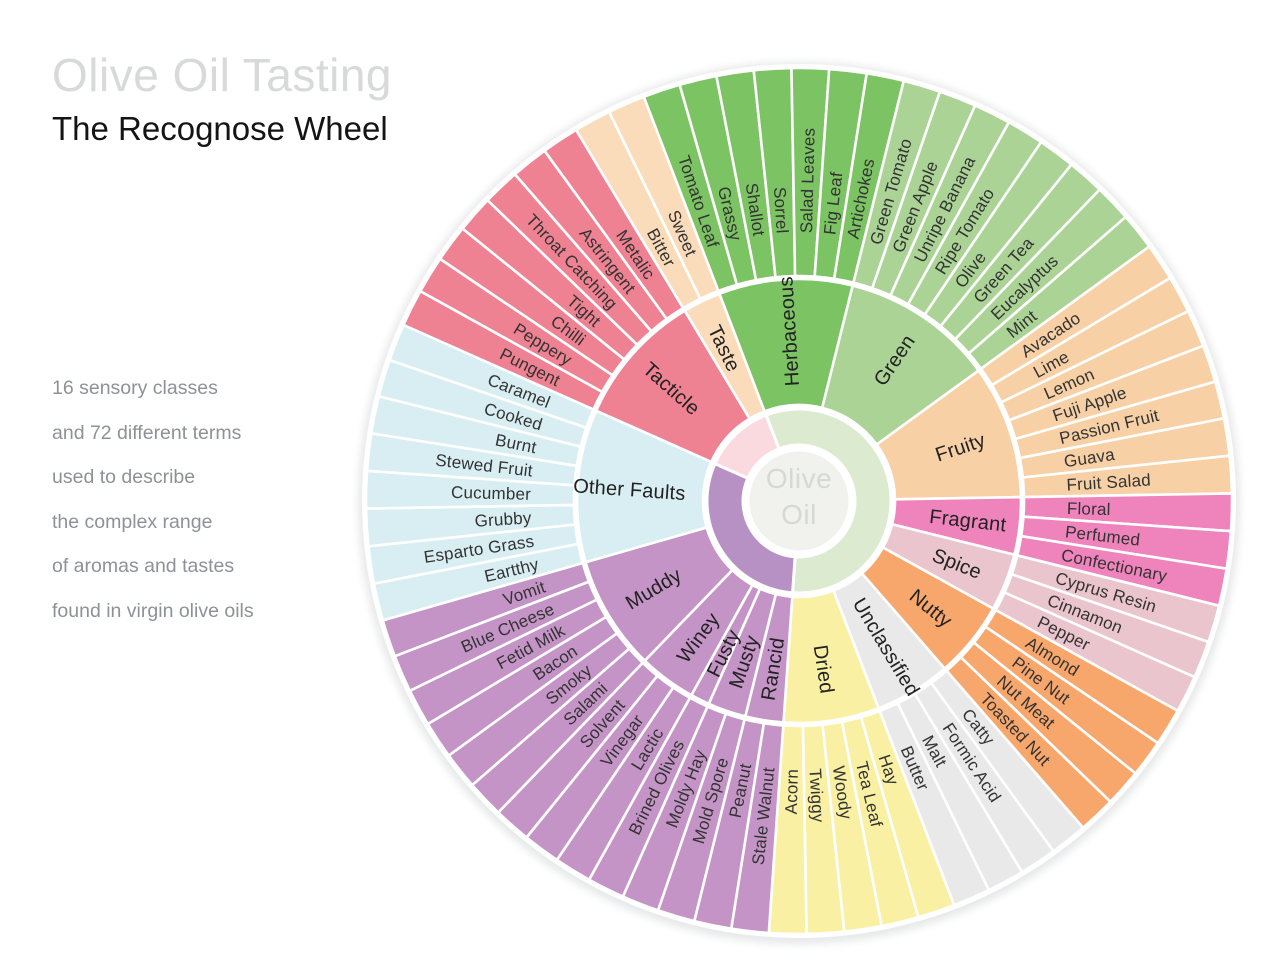  I want to click on wheel-center, so click(799, 501).